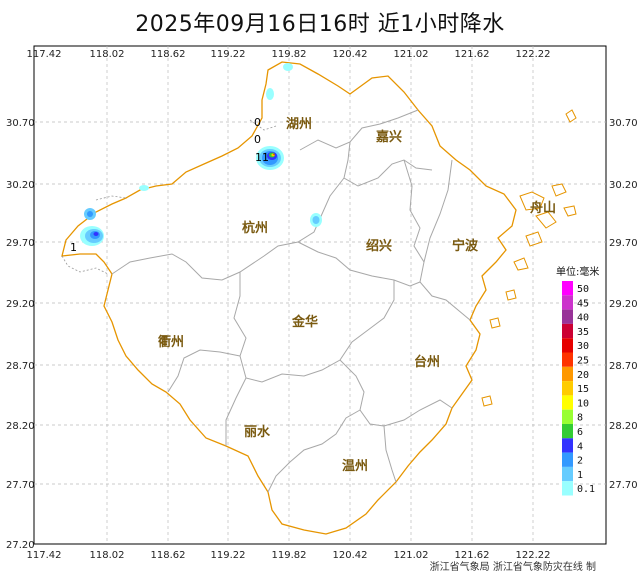 This screenshot has height=575, width=640. I want to click on lon-tick-top: 118.62, so click(168, 54).